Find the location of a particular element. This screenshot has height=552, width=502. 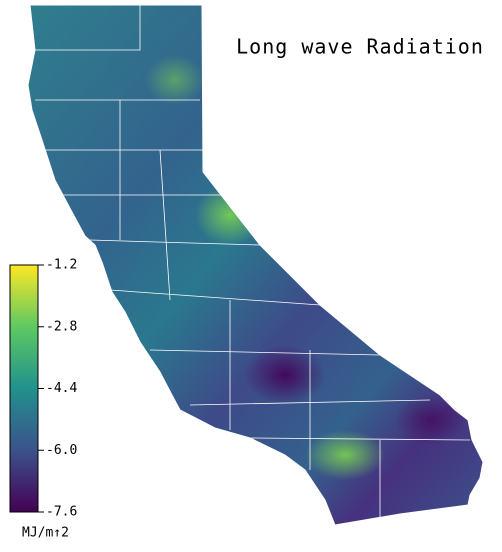

map-title: Long wave Radiation is located at coordinates (360, 47).